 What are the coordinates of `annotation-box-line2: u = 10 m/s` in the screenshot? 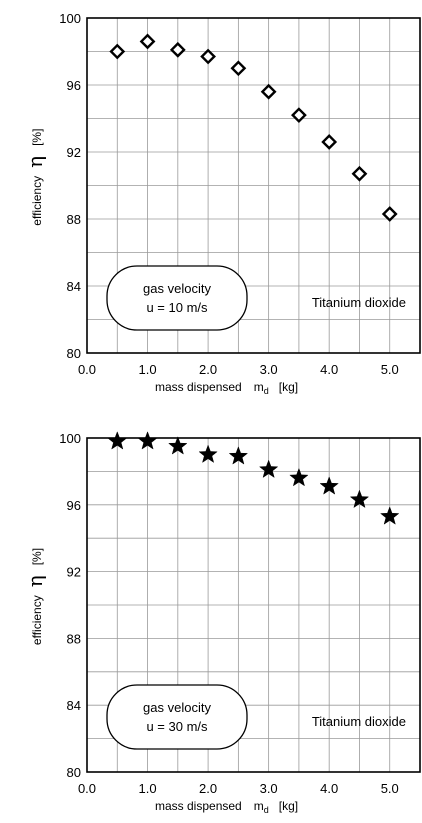 It's located at (177, 307).